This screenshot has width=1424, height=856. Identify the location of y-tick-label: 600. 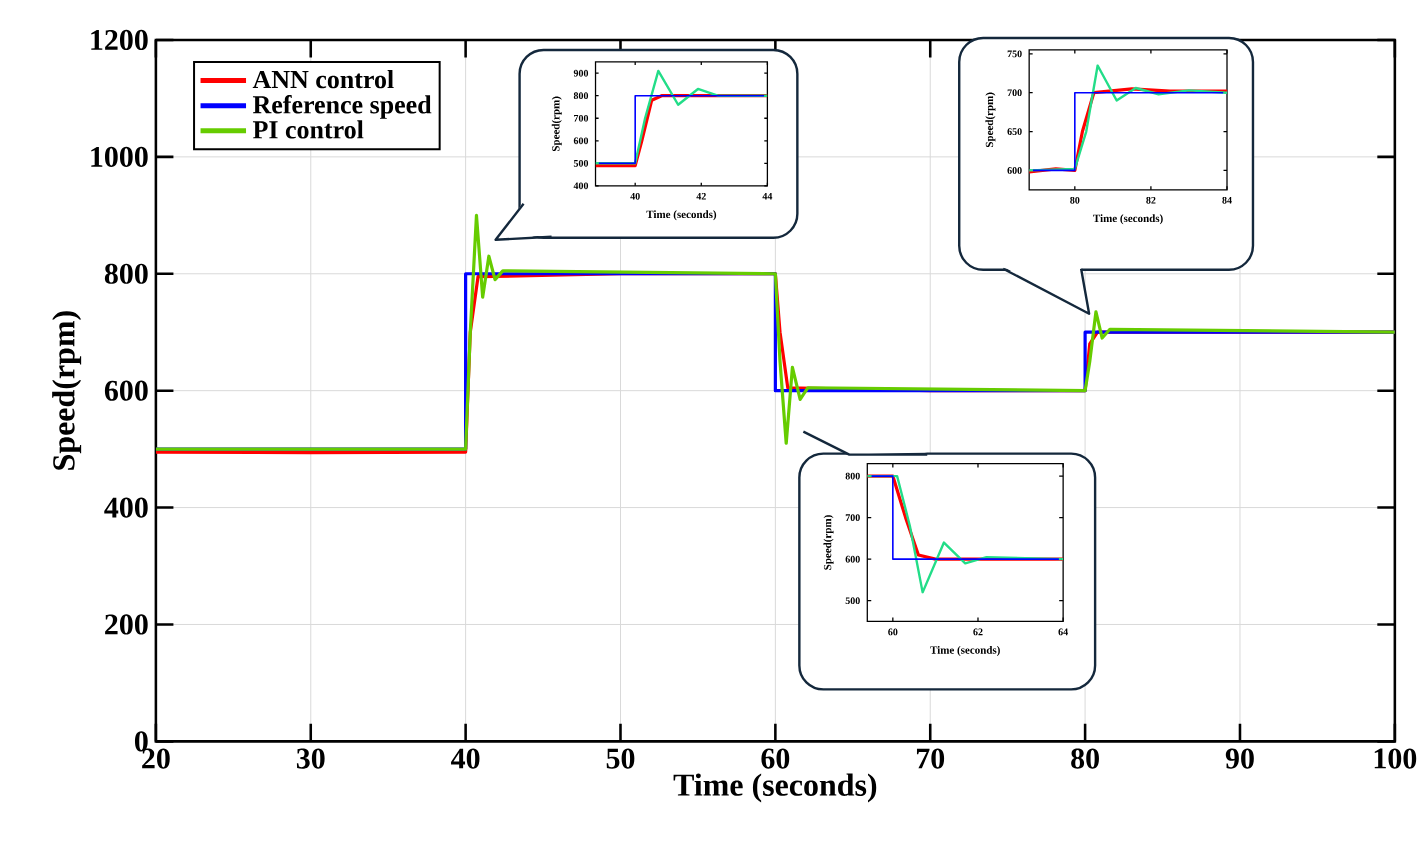
(126, 391).